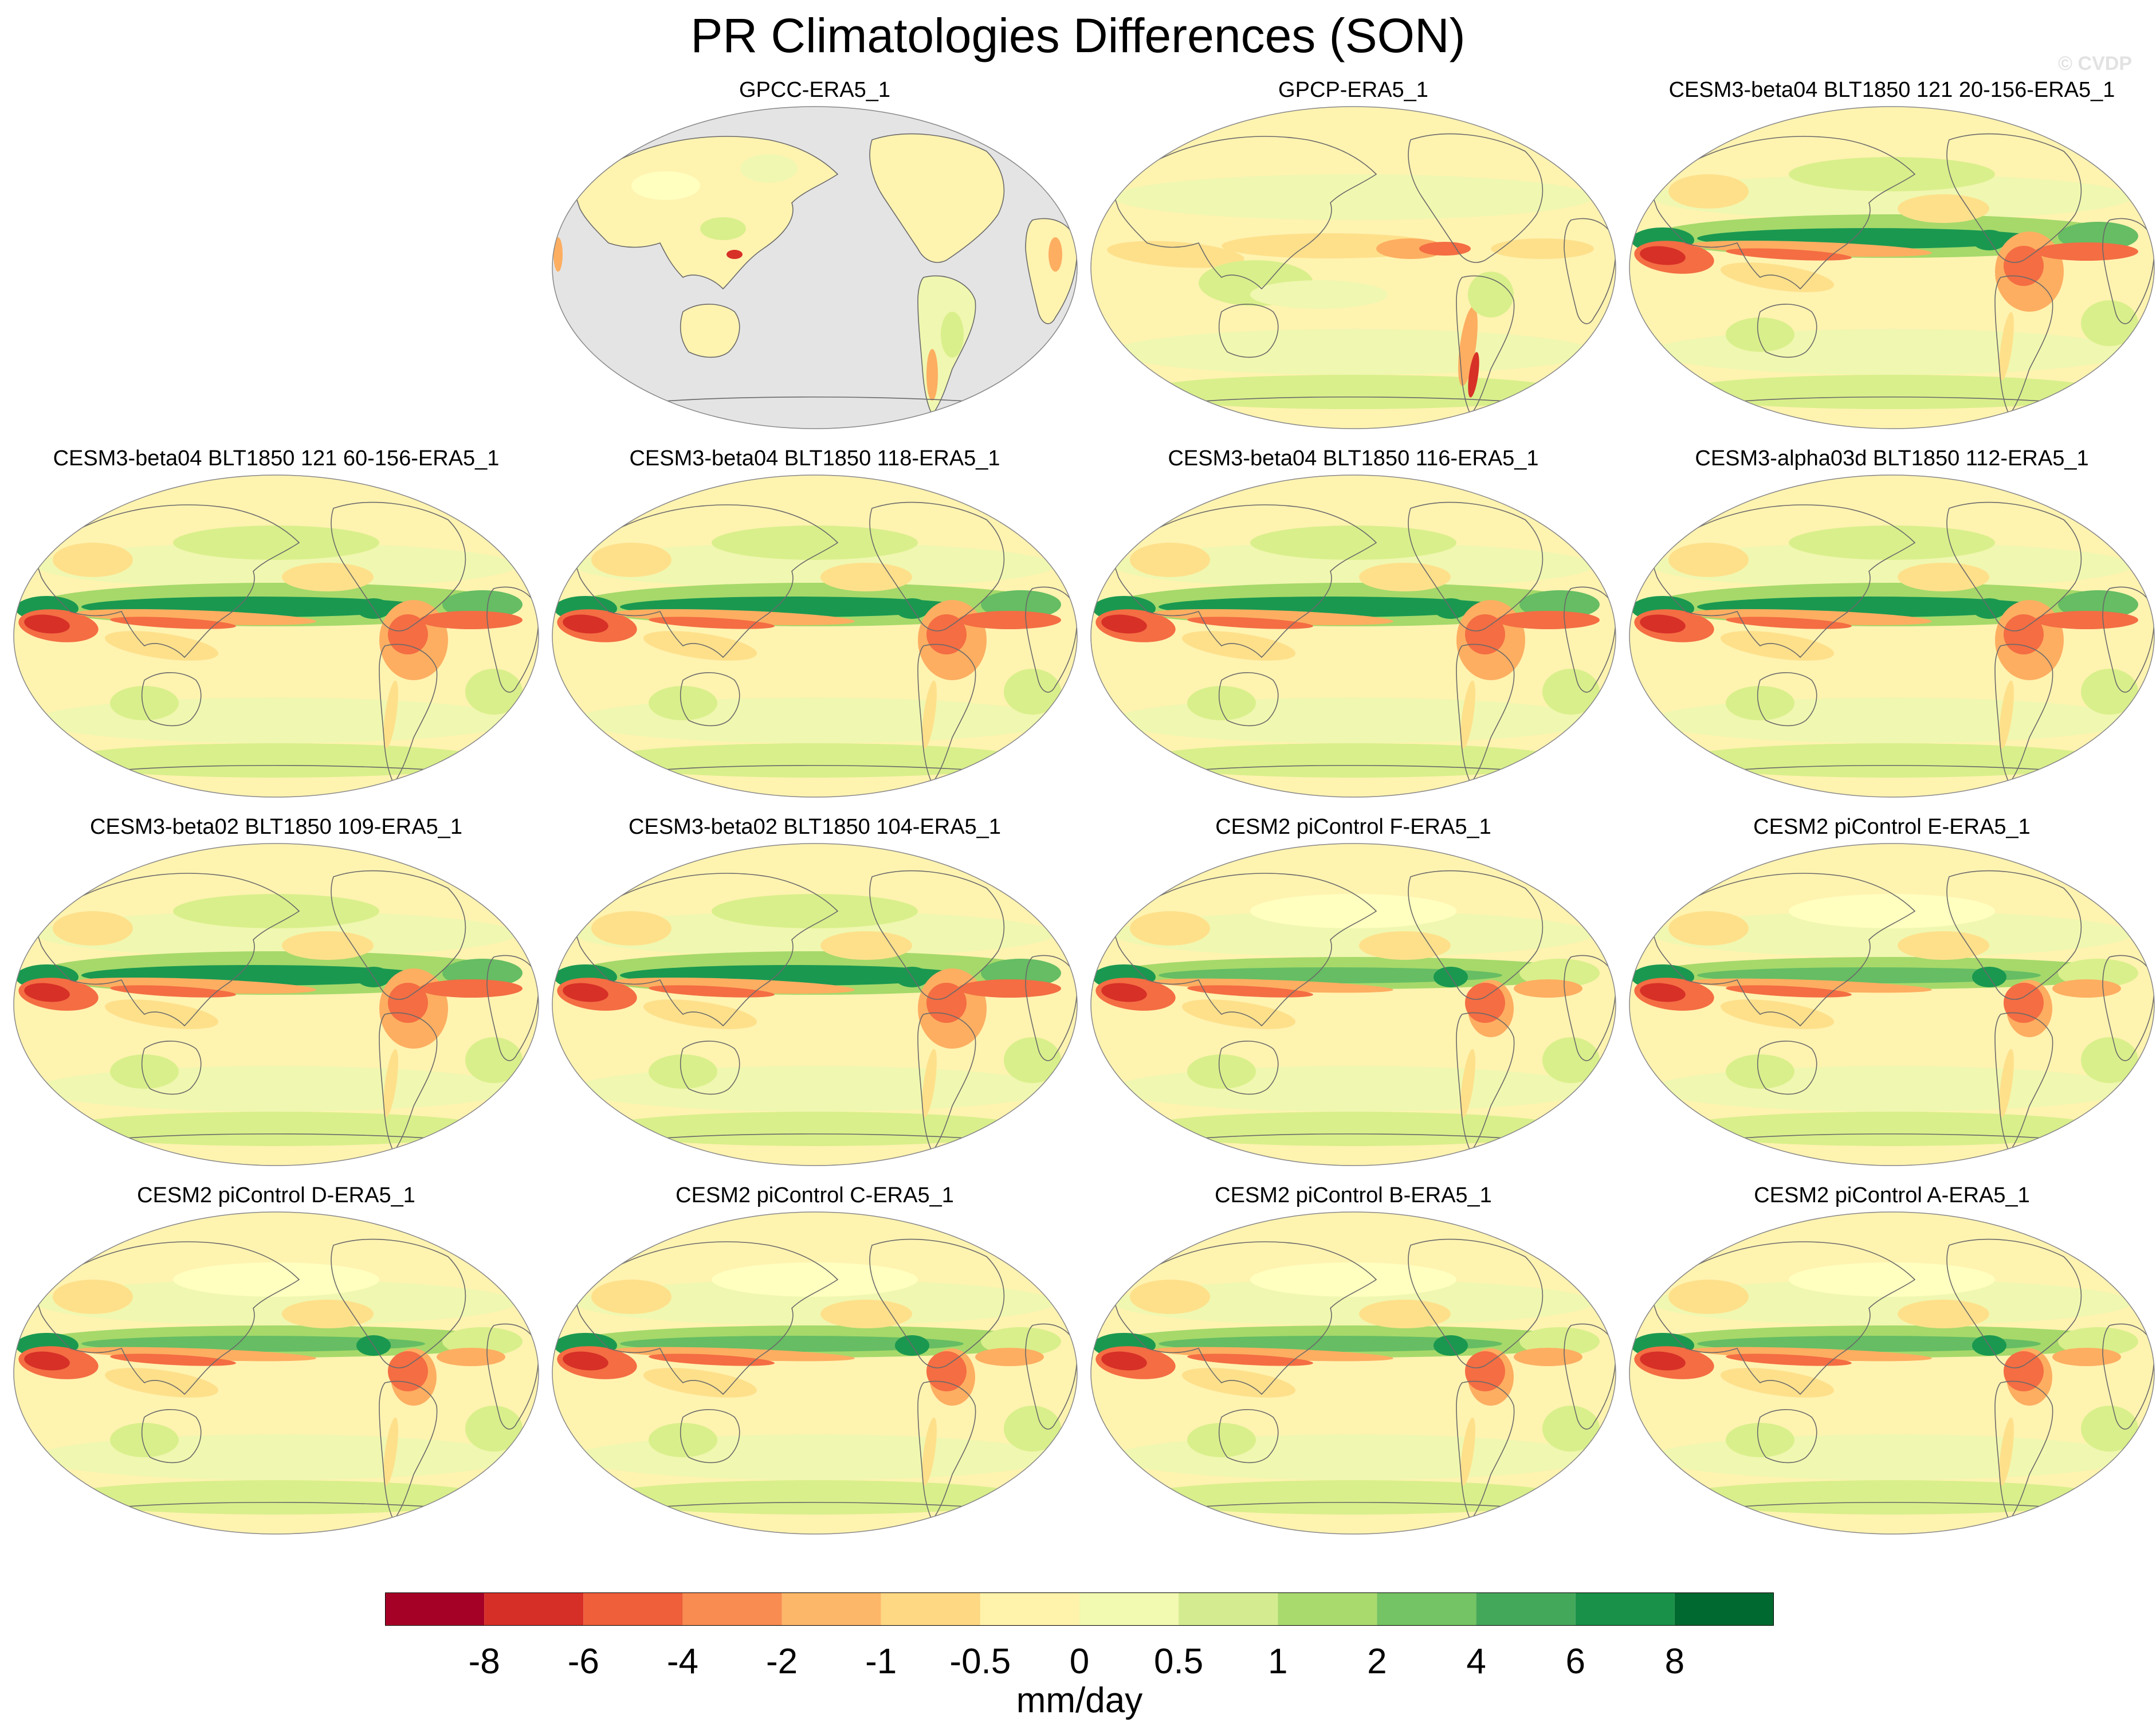 The image size is (2156, 1726). I want to click on panel-title: CESM2 piControl C-ERA5_1, so click(815, 1195).